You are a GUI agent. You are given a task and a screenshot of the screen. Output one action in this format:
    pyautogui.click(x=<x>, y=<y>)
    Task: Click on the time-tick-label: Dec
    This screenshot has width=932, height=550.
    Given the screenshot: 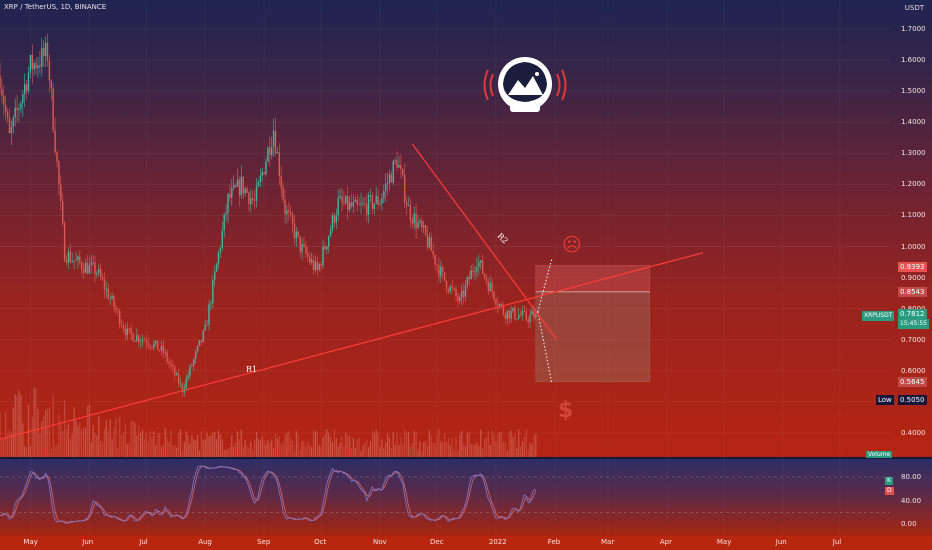 What is the action you would take?
    pyautogui.click(x=437, y=542)
    